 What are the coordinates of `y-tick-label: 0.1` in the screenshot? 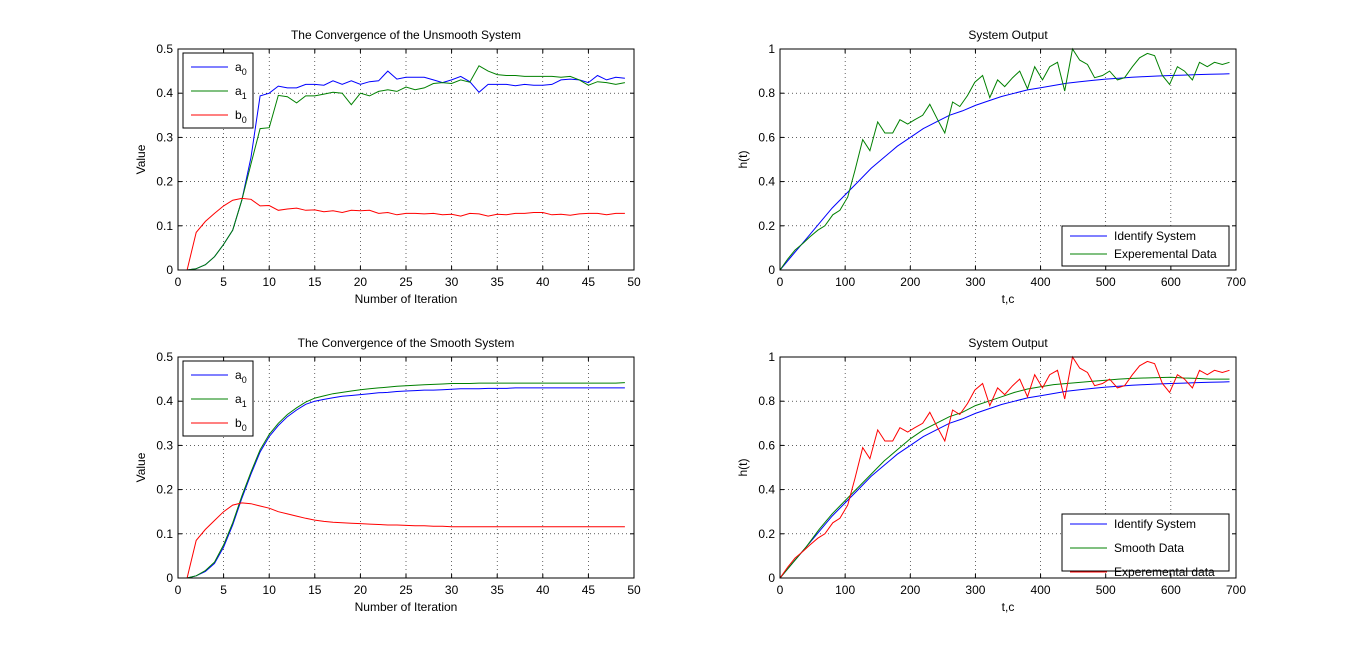 It's located at (164, 226).